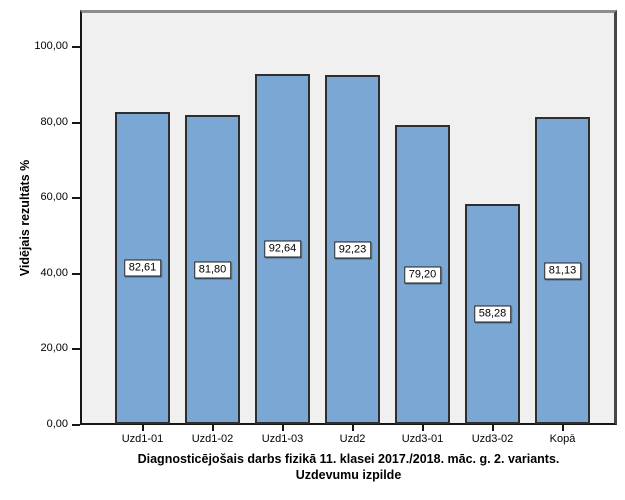 The height and width of the screenshot is (500, 625). I want to click on y-tick-label: 0,00, so click(57, 424).